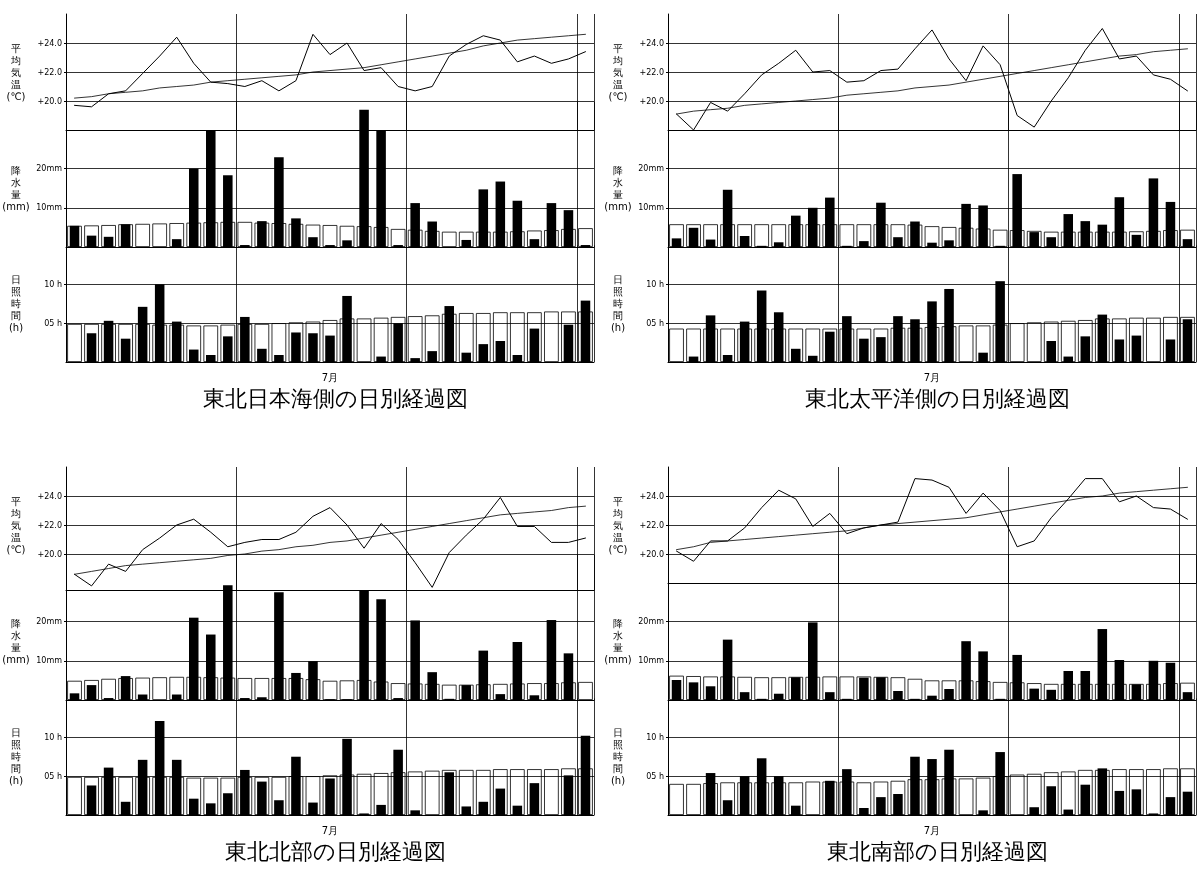 This screenshot has width=1201, height=870. Describe the element at coordinates (335, 398) in the screenshot. I see `text: 東北日本海側の日別経過図` at that location.